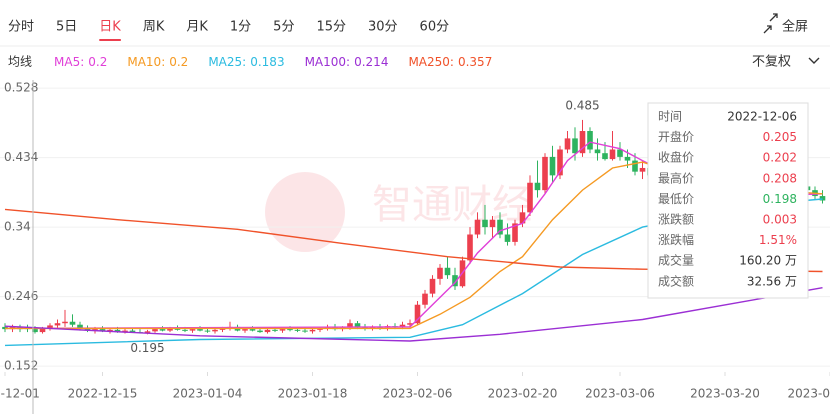  Describe the element at coordinates (780, 199) in the screenshot. I see `tooltip-value: 0.198` at that location.